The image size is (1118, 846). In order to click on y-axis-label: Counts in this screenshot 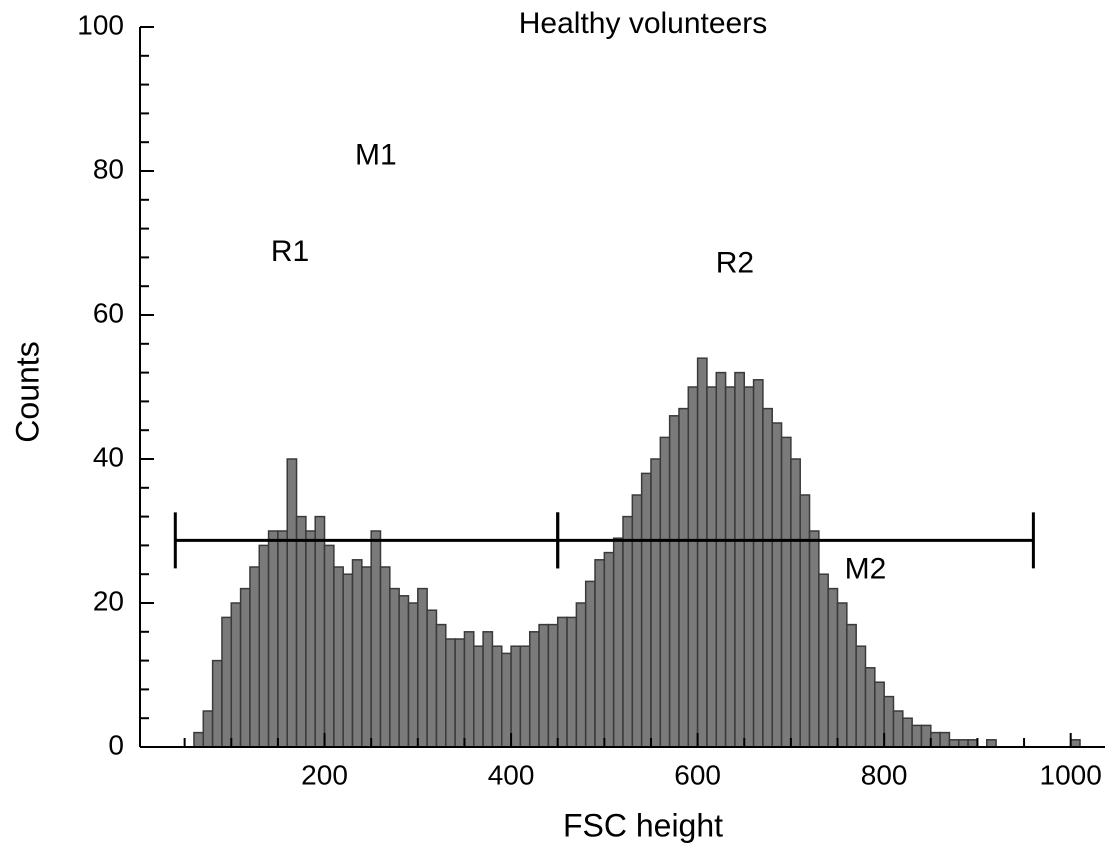, I will do `click(27, 391)`.